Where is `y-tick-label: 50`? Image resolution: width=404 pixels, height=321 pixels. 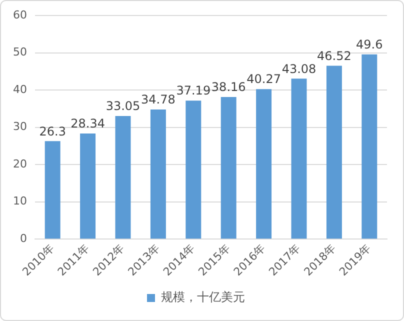
y-tick-label: 50 is located at coordinates (19, 52).